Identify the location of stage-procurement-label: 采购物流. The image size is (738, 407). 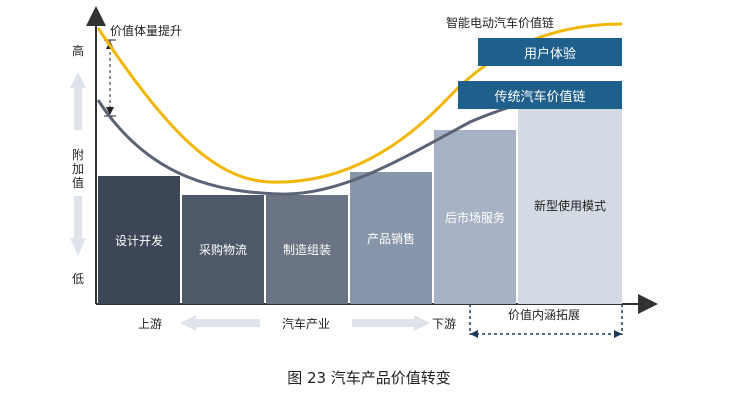
(222, 250).